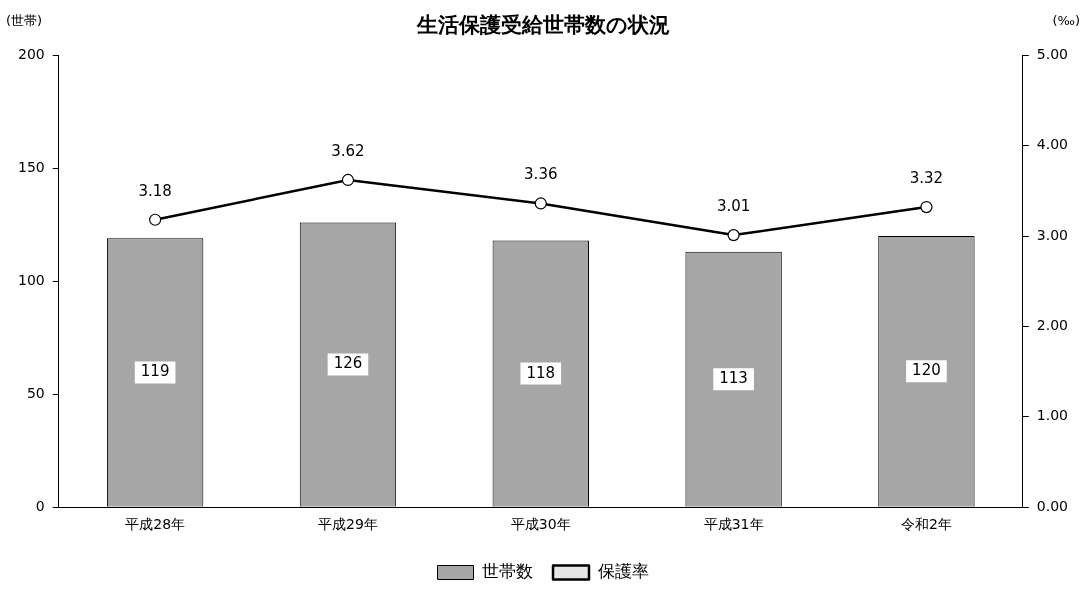 The image size is (1086, 601). Describe the element at coordinates (733, 205) in the screenshot. I see `data-label: 3.01` at that location.